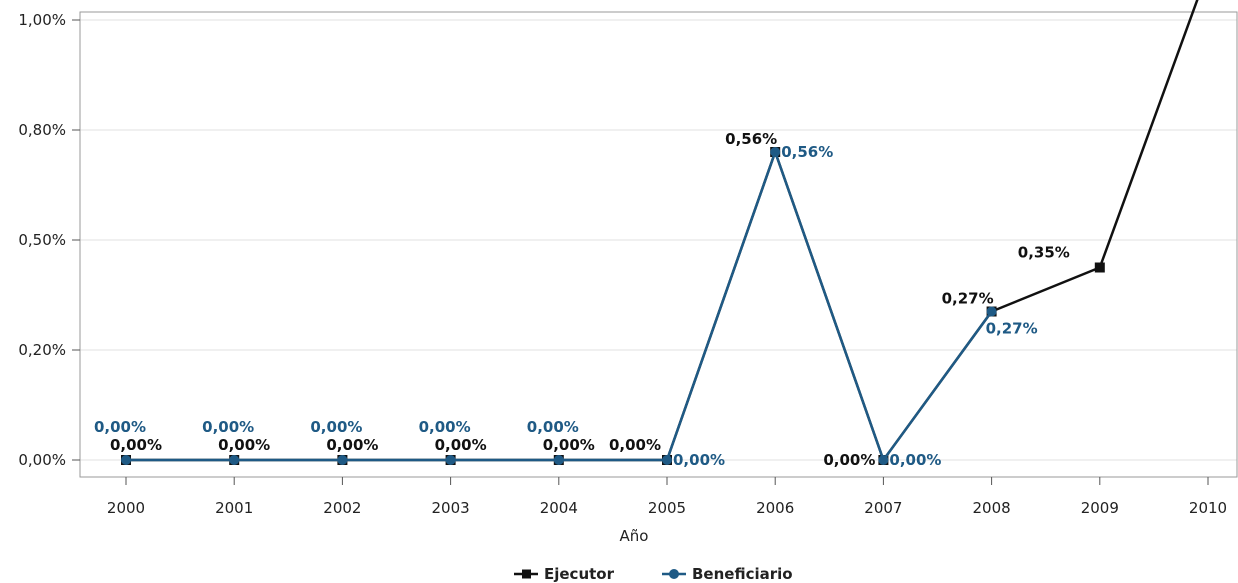  What do you see at coordinates (42, 460) in the screenshot?
I see `y-tick-label: 0,00%` at bounding box center [42, 460].